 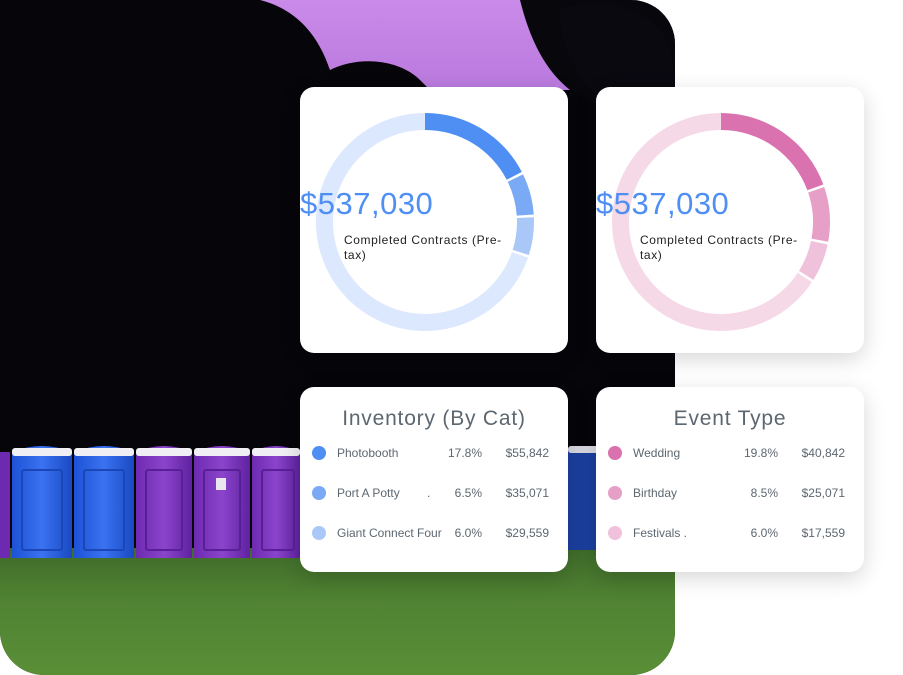 What do you see at coordinates (813, 260) in the screenshot?
I see `donut-slice-festivals` at bounding box center [813, 260].